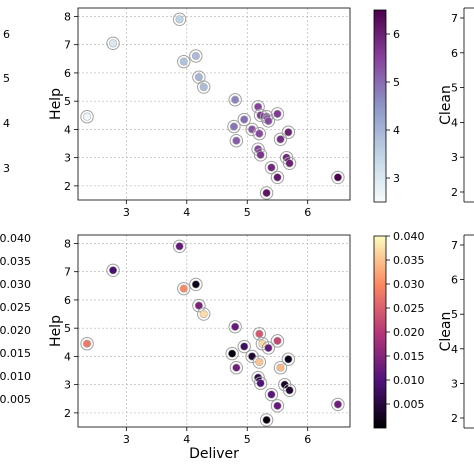 The height and width of the screenshot is (474, 474). I want to click on colorbar-top: 3 4 5 6, so click(386, 106).